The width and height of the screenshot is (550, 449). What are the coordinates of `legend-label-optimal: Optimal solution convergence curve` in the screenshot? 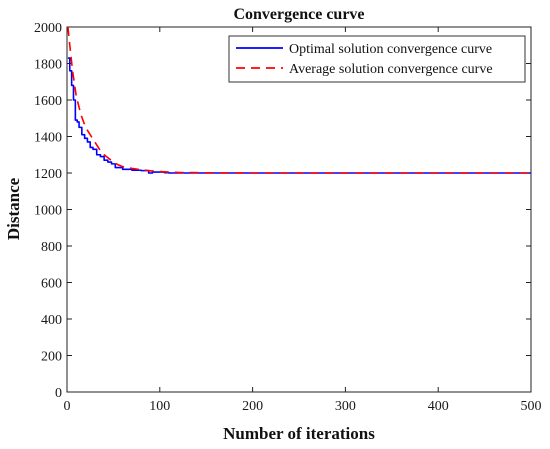 It's located at (390, 49).